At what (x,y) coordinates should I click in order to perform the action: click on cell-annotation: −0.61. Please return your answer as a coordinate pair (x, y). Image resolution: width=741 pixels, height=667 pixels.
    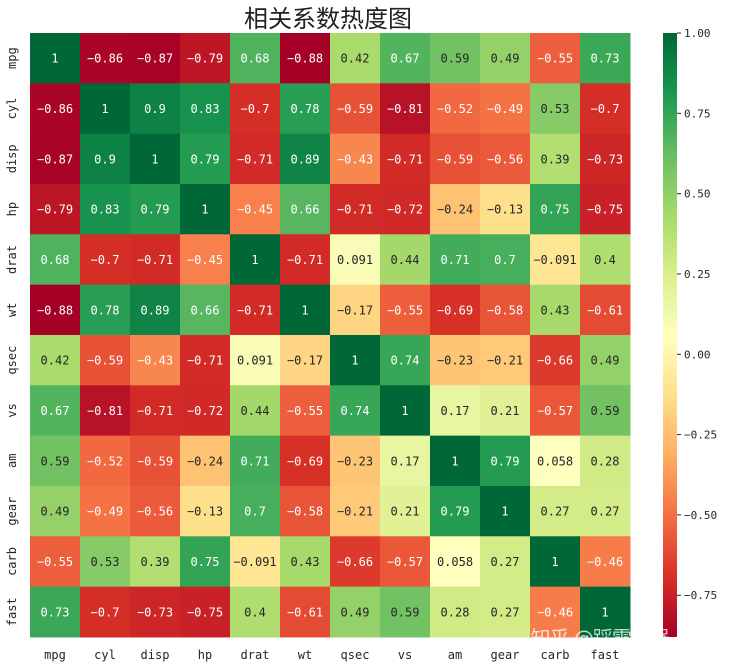
    Looking at the image, I should click on (605, 310).